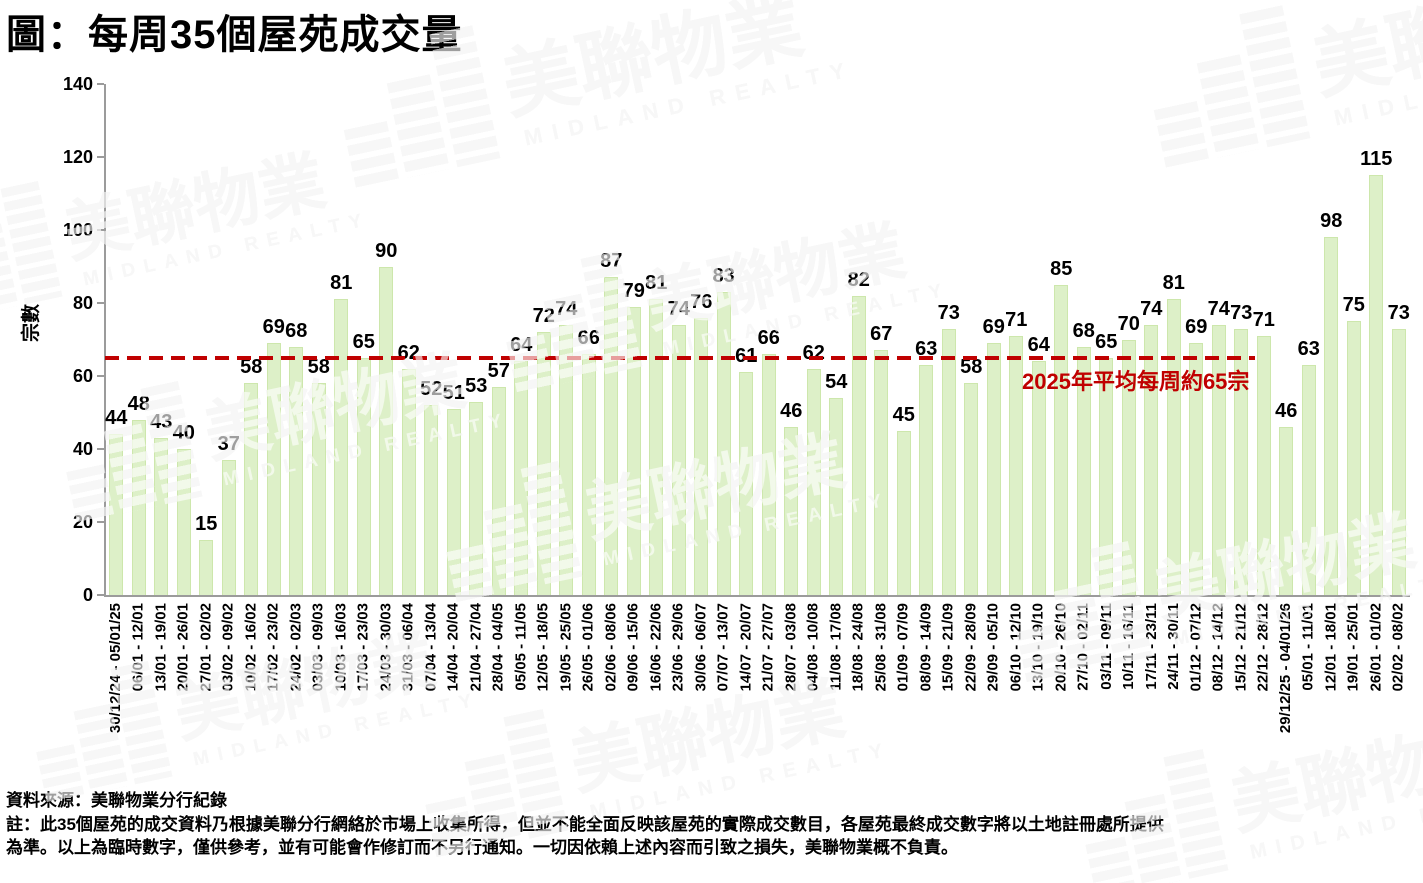 This screenshot has width=1423, height=883. Describe the element at coordinates (678, 308) in the screenshot. I see `bar-value-label: 74` at that location.